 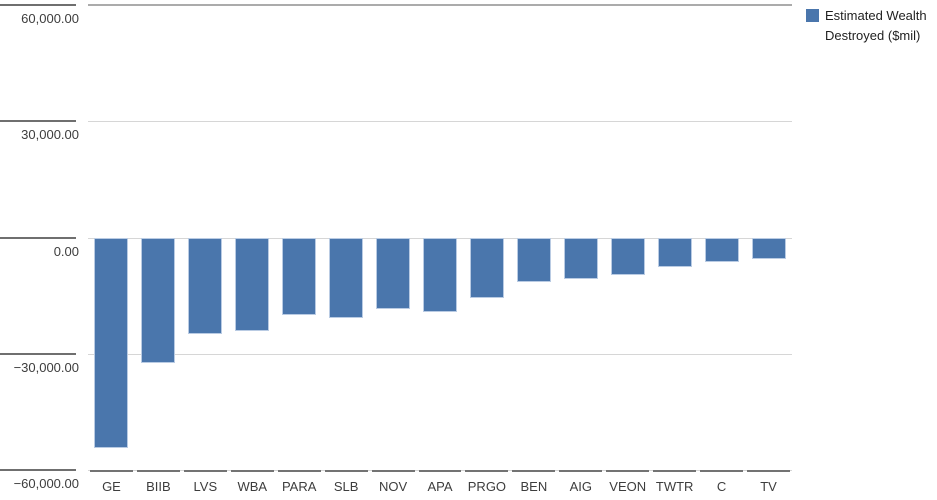 What do you see at coordinates (205, 486) in the screenshot?
I see `x-tick-label-LVS: LVS` at bounding box center [205, 486].